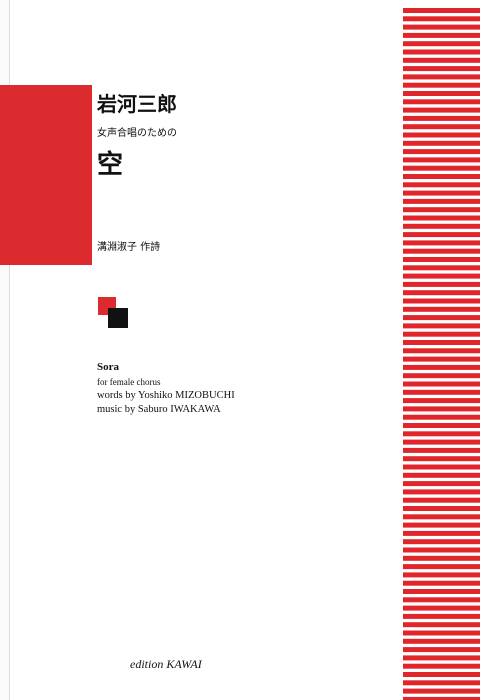  Describe the element at coordinates (118, 318) in the screenshot. I see `black-square` at that location.